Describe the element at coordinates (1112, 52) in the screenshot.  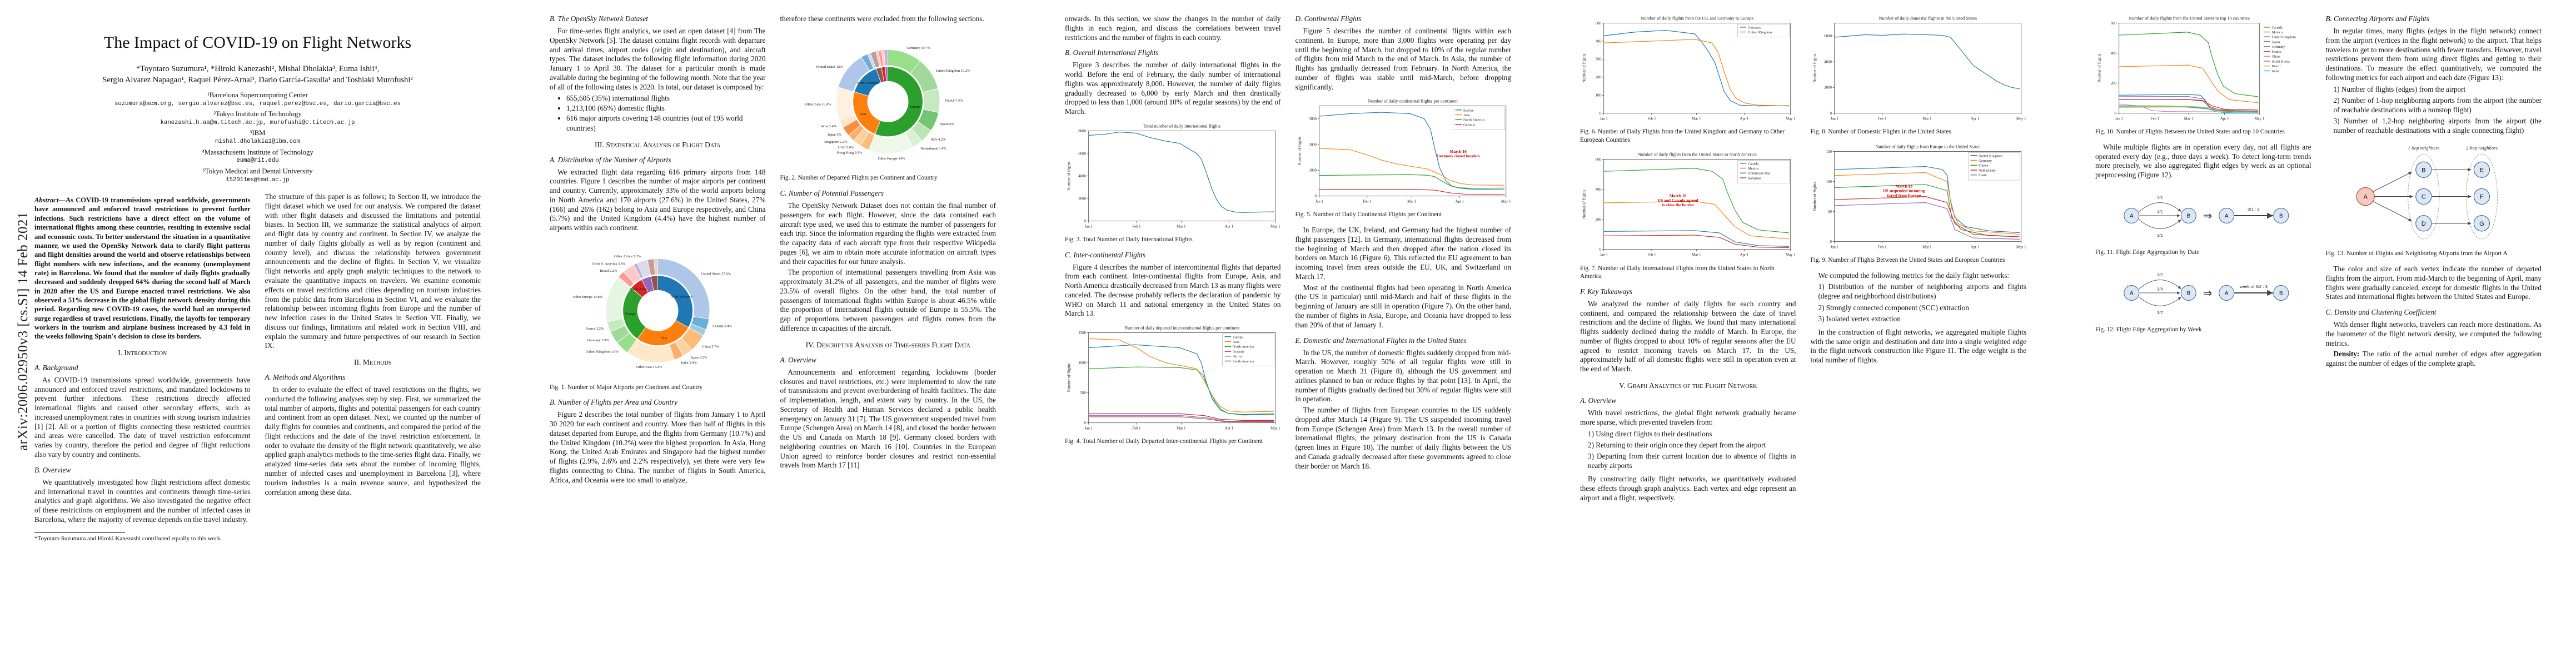
I see `subsection-overall-international: B. Overall International Flights` at that location.